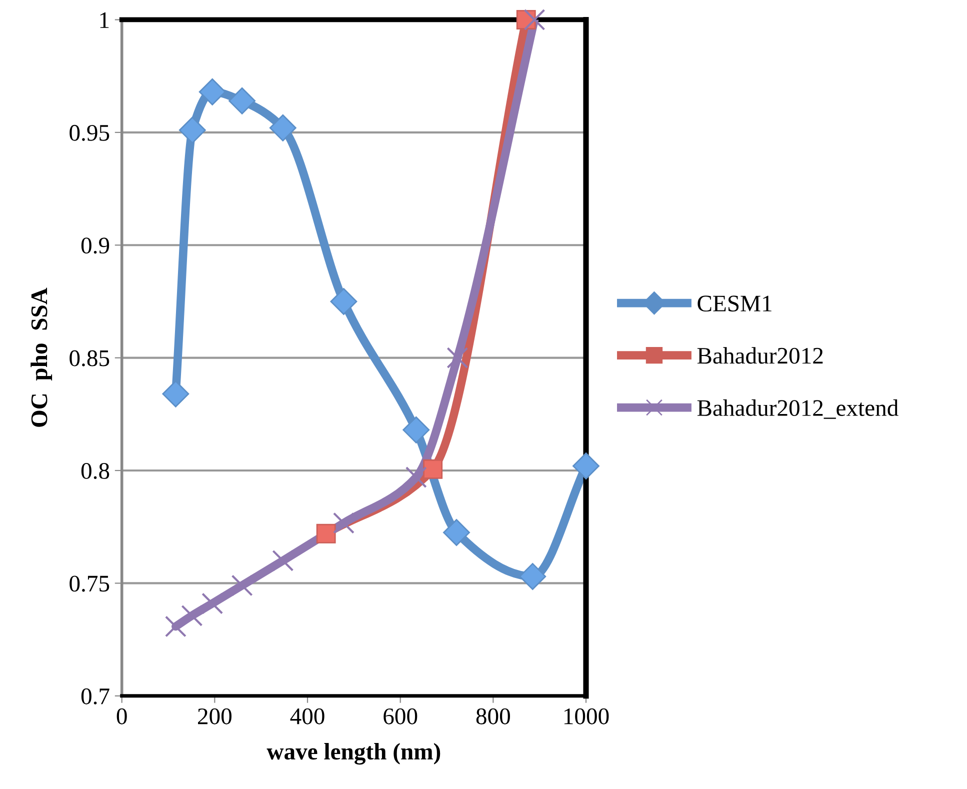  Describe the element at coordinates (735, 304) in the screenshot. I see `legend-label: CESM1` at that location.